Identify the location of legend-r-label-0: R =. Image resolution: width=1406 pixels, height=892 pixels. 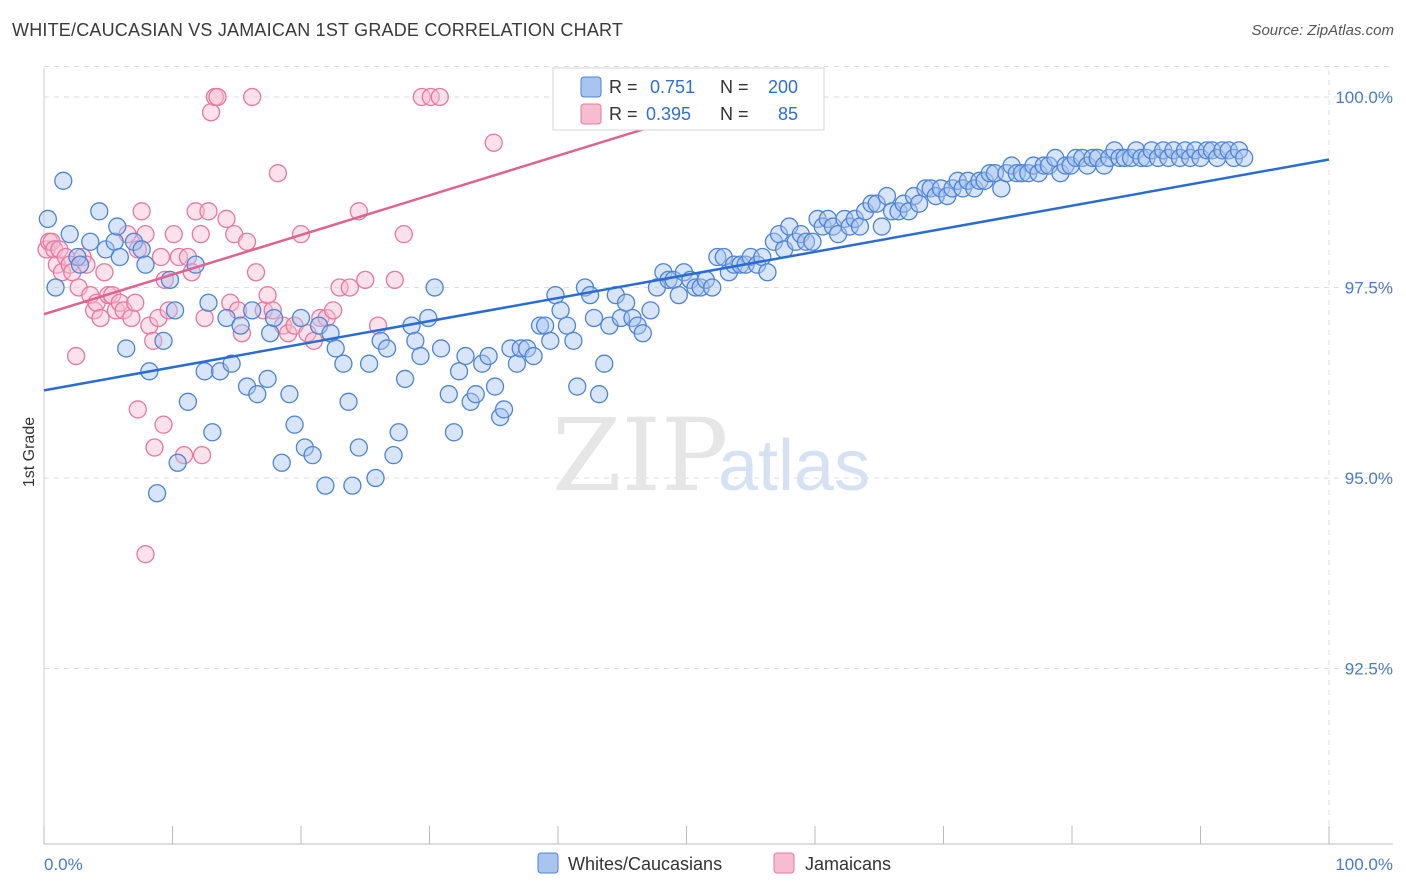
(623, 87).